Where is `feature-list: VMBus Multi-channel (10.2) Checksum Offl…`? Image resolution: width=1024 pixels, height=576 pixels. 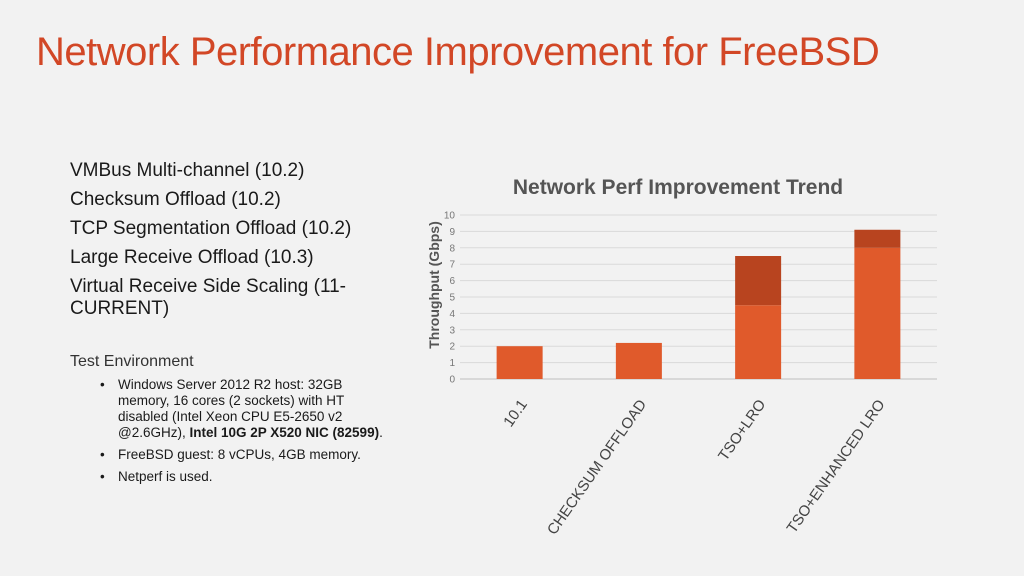
feature-list: VMBus Multi-channel (10.2) Checksum Offl… is located at coordinates (235, 243).